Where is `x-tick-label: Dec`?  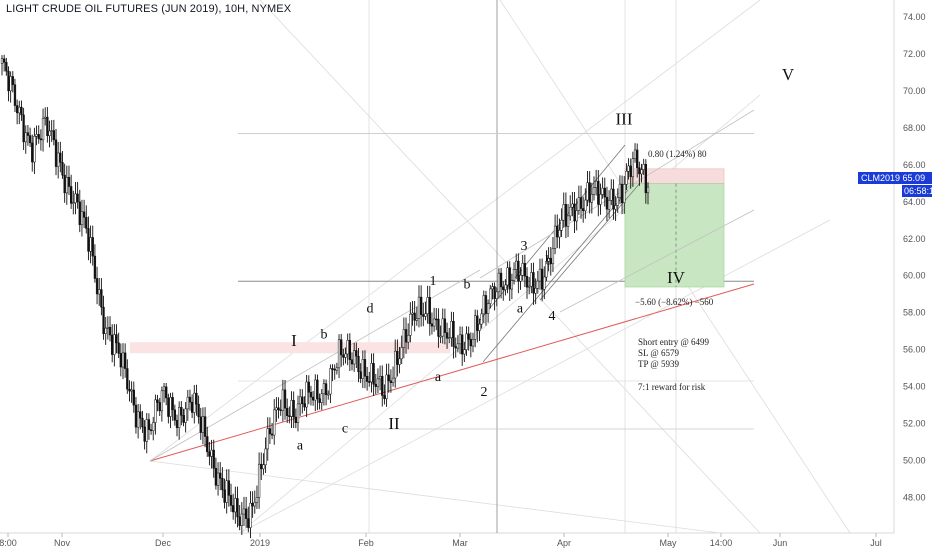
x-tick-label: Dec is located at coordinates (163, 543).